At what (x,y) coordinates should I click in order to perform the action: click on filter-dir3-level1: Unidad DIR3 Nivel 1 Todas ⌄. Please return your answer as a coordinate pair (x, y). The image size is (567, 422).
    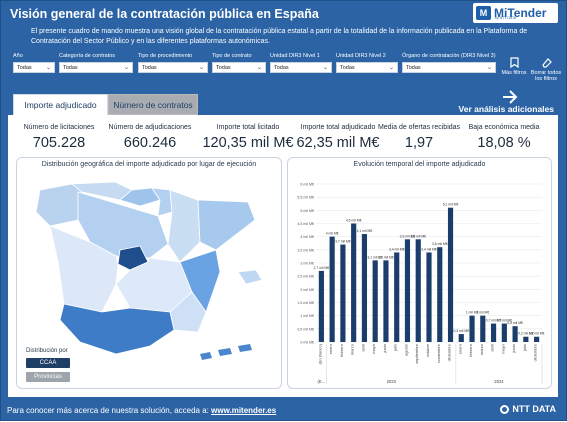
    Looking at the image, I should click on (301, 63).